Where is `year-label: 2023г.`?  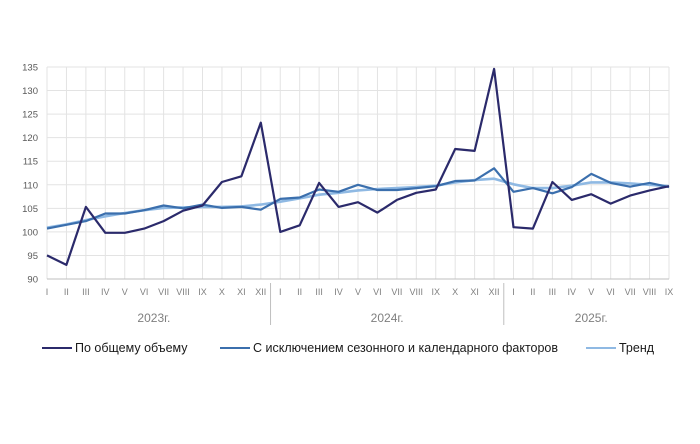
year-label: 2023г. is located at coordinates (153, 318).